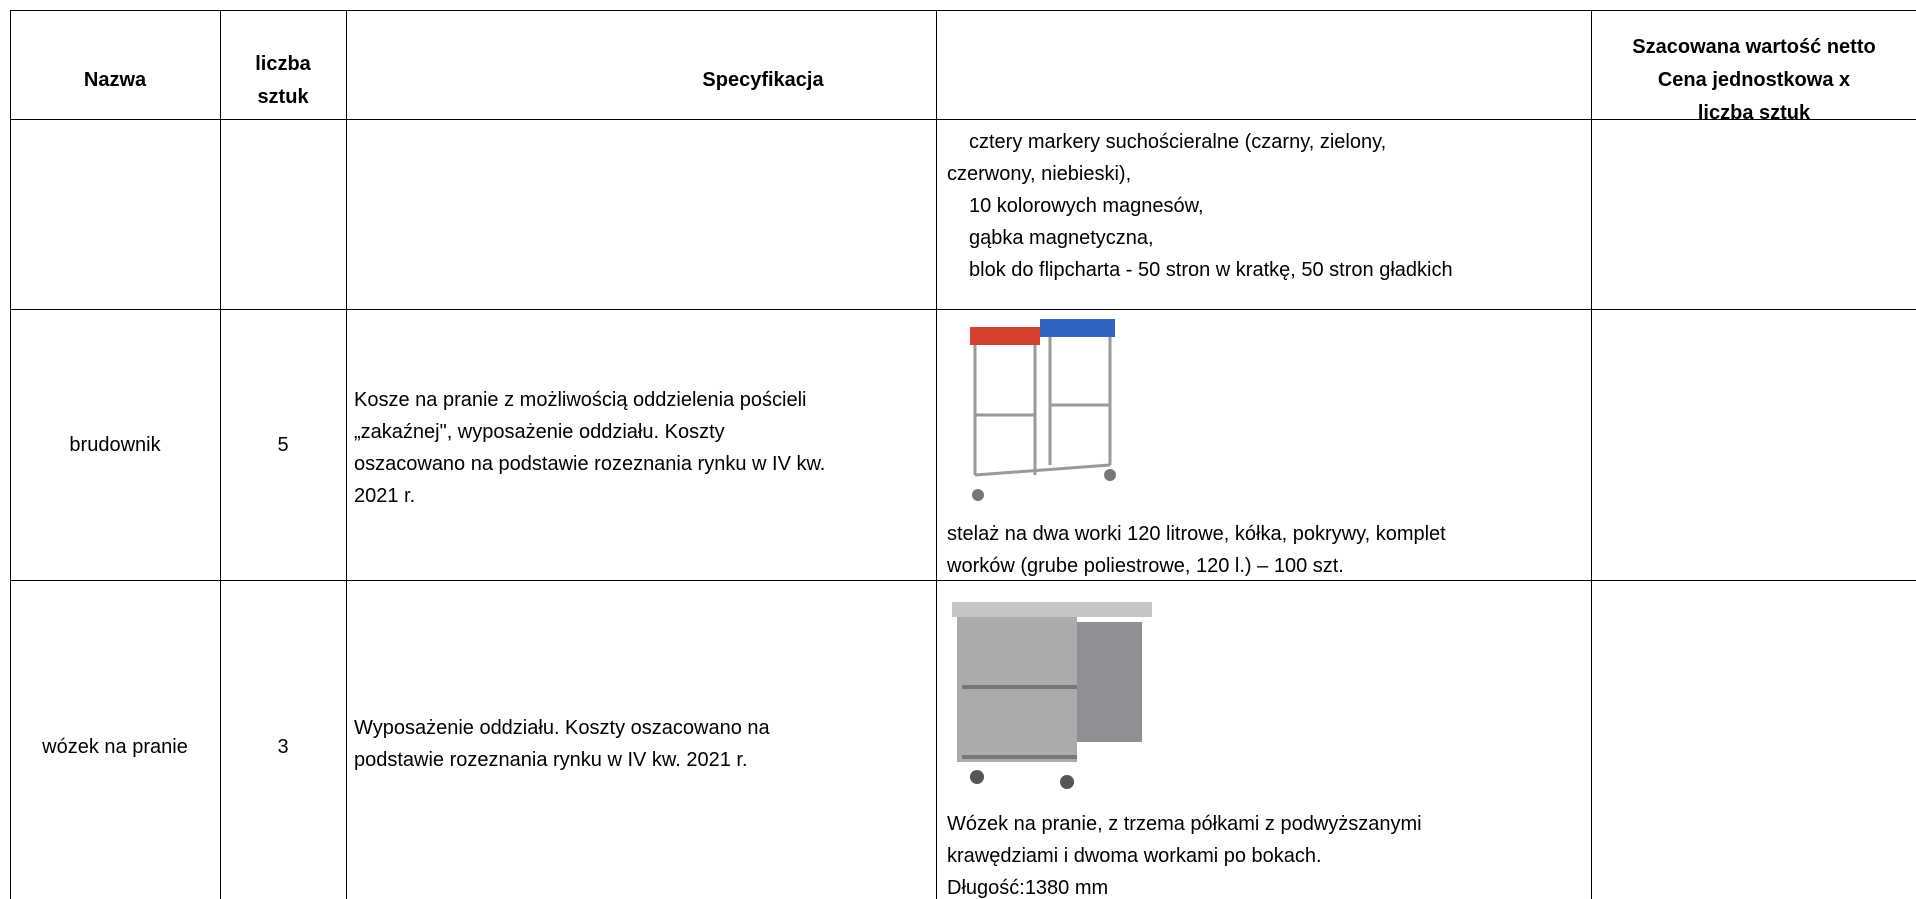 The width and height of the screenshot is (1916, 899). Describe the element at coordinates (283, 445) in the screenshot. I see `qty-cell: 5` at that location.